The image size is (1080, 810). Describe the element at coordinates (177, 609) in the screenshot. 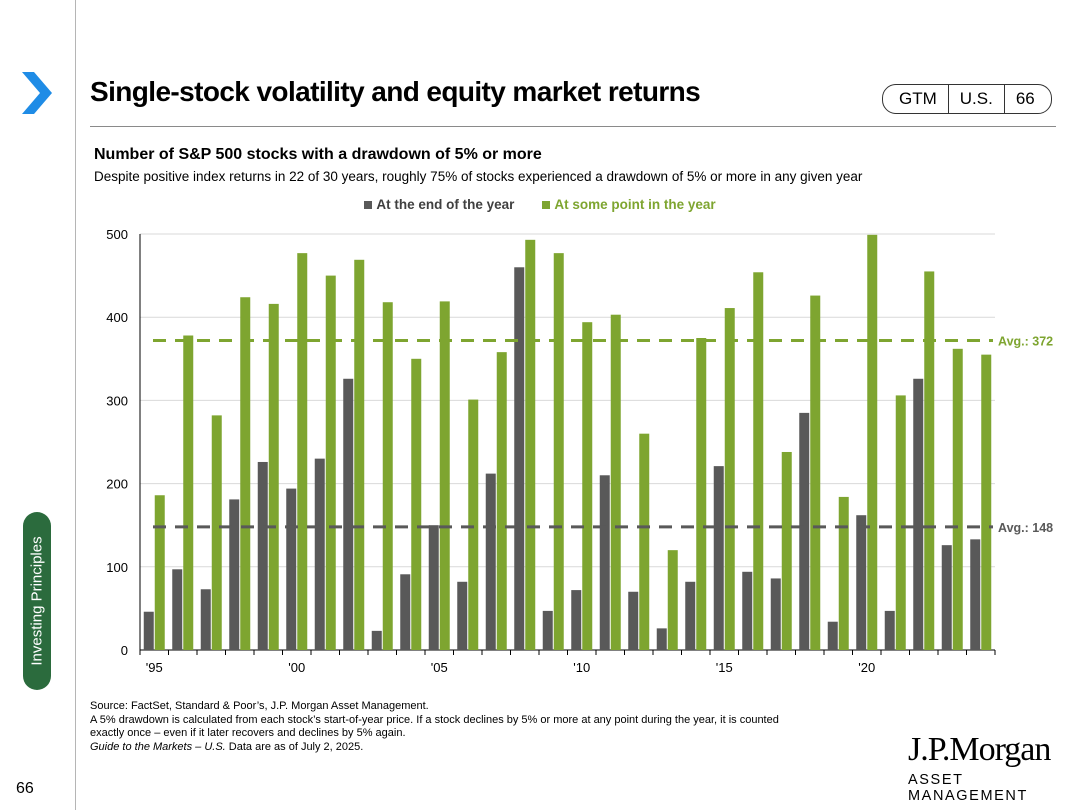

I see `bar-end-of-year-1996` at that location.